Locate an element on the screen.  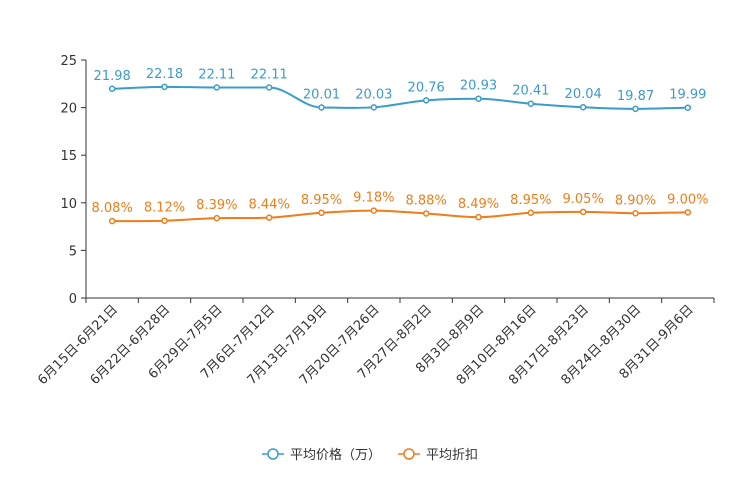
data-label: 9.18% is located at coordinates (373, 198).